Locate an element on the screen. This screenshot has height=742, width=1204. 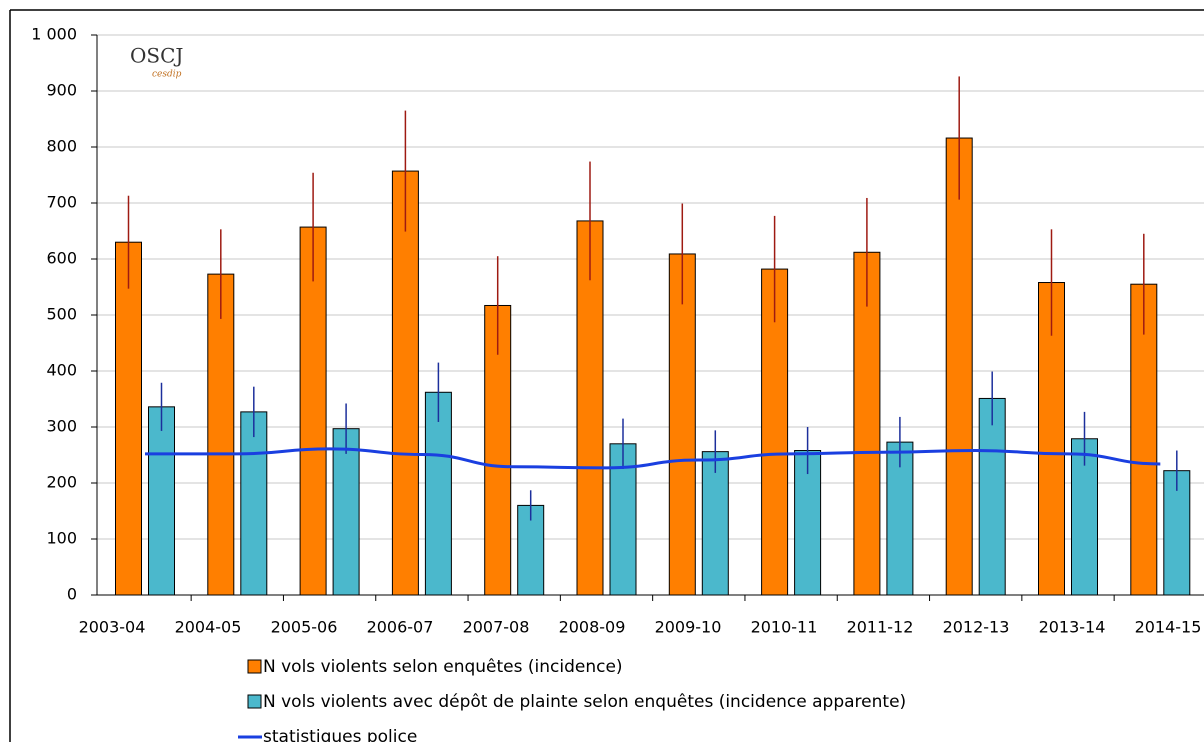
x-tick-label: 2009-10 is located at coordinates (688, 627).